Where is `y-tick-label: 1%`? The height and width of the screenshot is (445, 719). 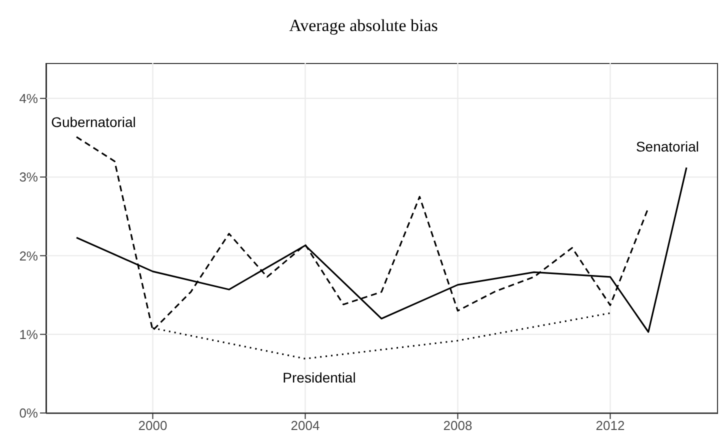 y-tick-label: 1% is located at coordinates (28, 334).